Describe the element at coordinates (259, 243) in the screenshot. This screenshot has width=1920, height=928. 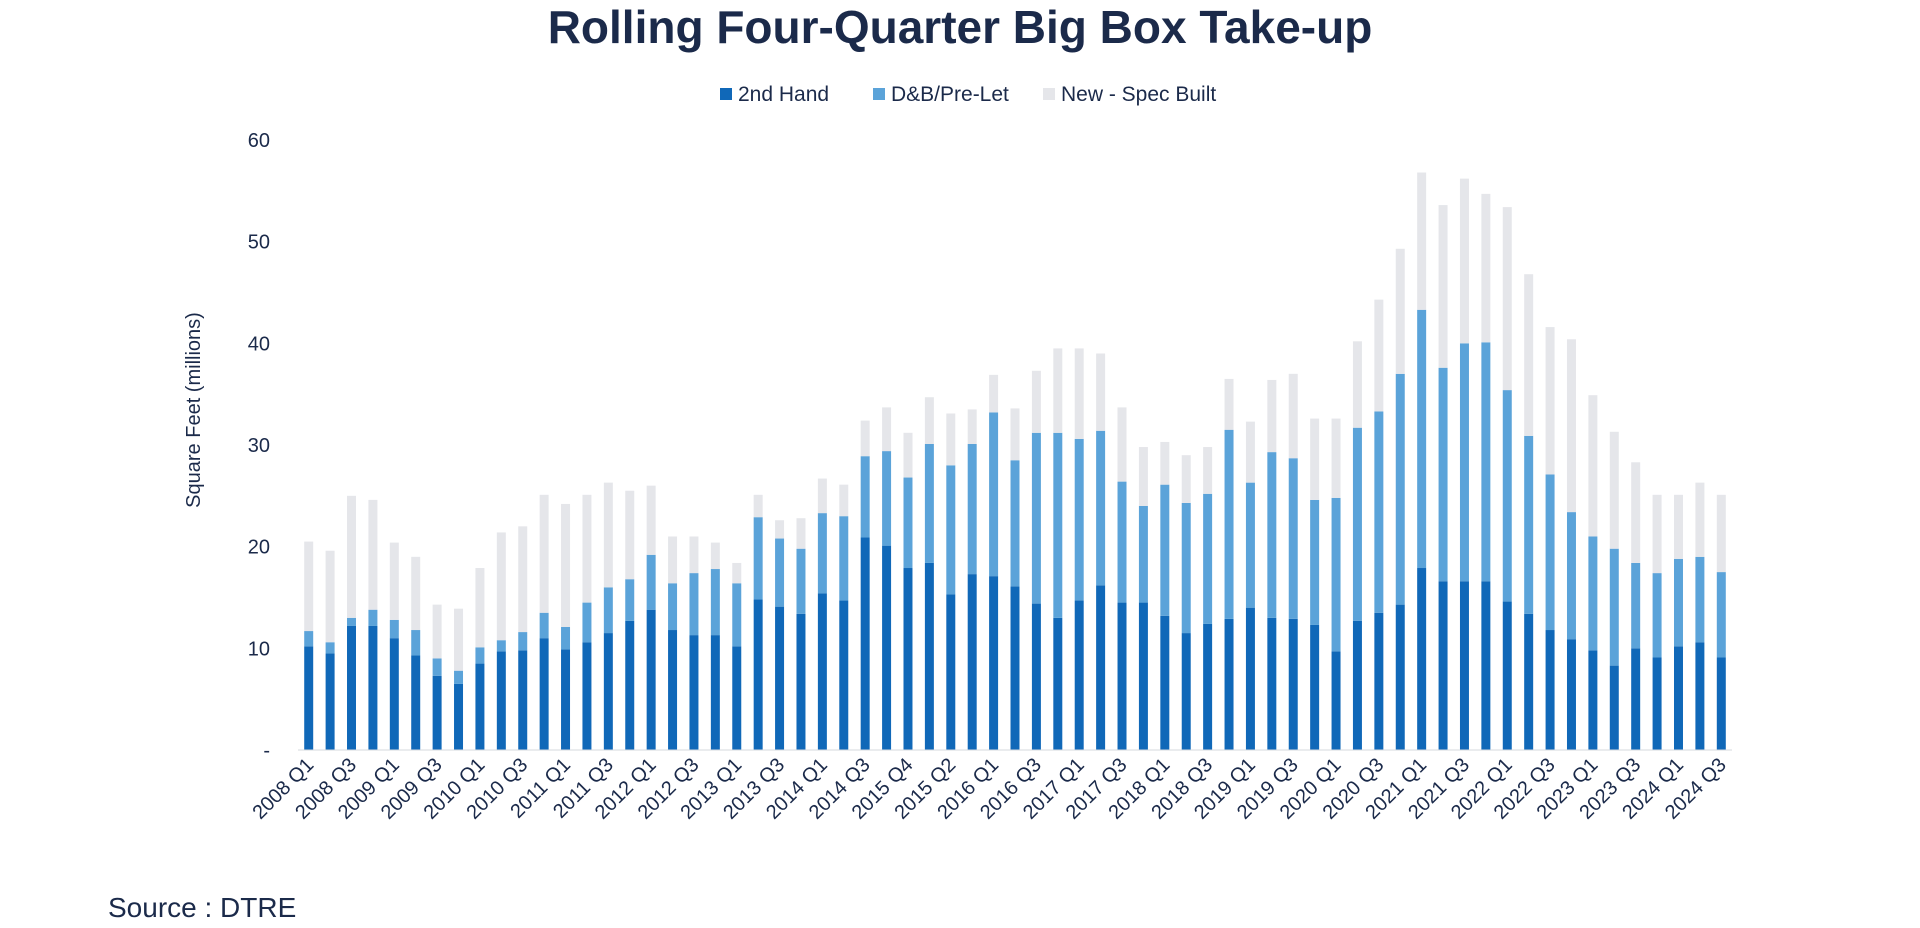
I see `y-tick-label: 50` at that location.